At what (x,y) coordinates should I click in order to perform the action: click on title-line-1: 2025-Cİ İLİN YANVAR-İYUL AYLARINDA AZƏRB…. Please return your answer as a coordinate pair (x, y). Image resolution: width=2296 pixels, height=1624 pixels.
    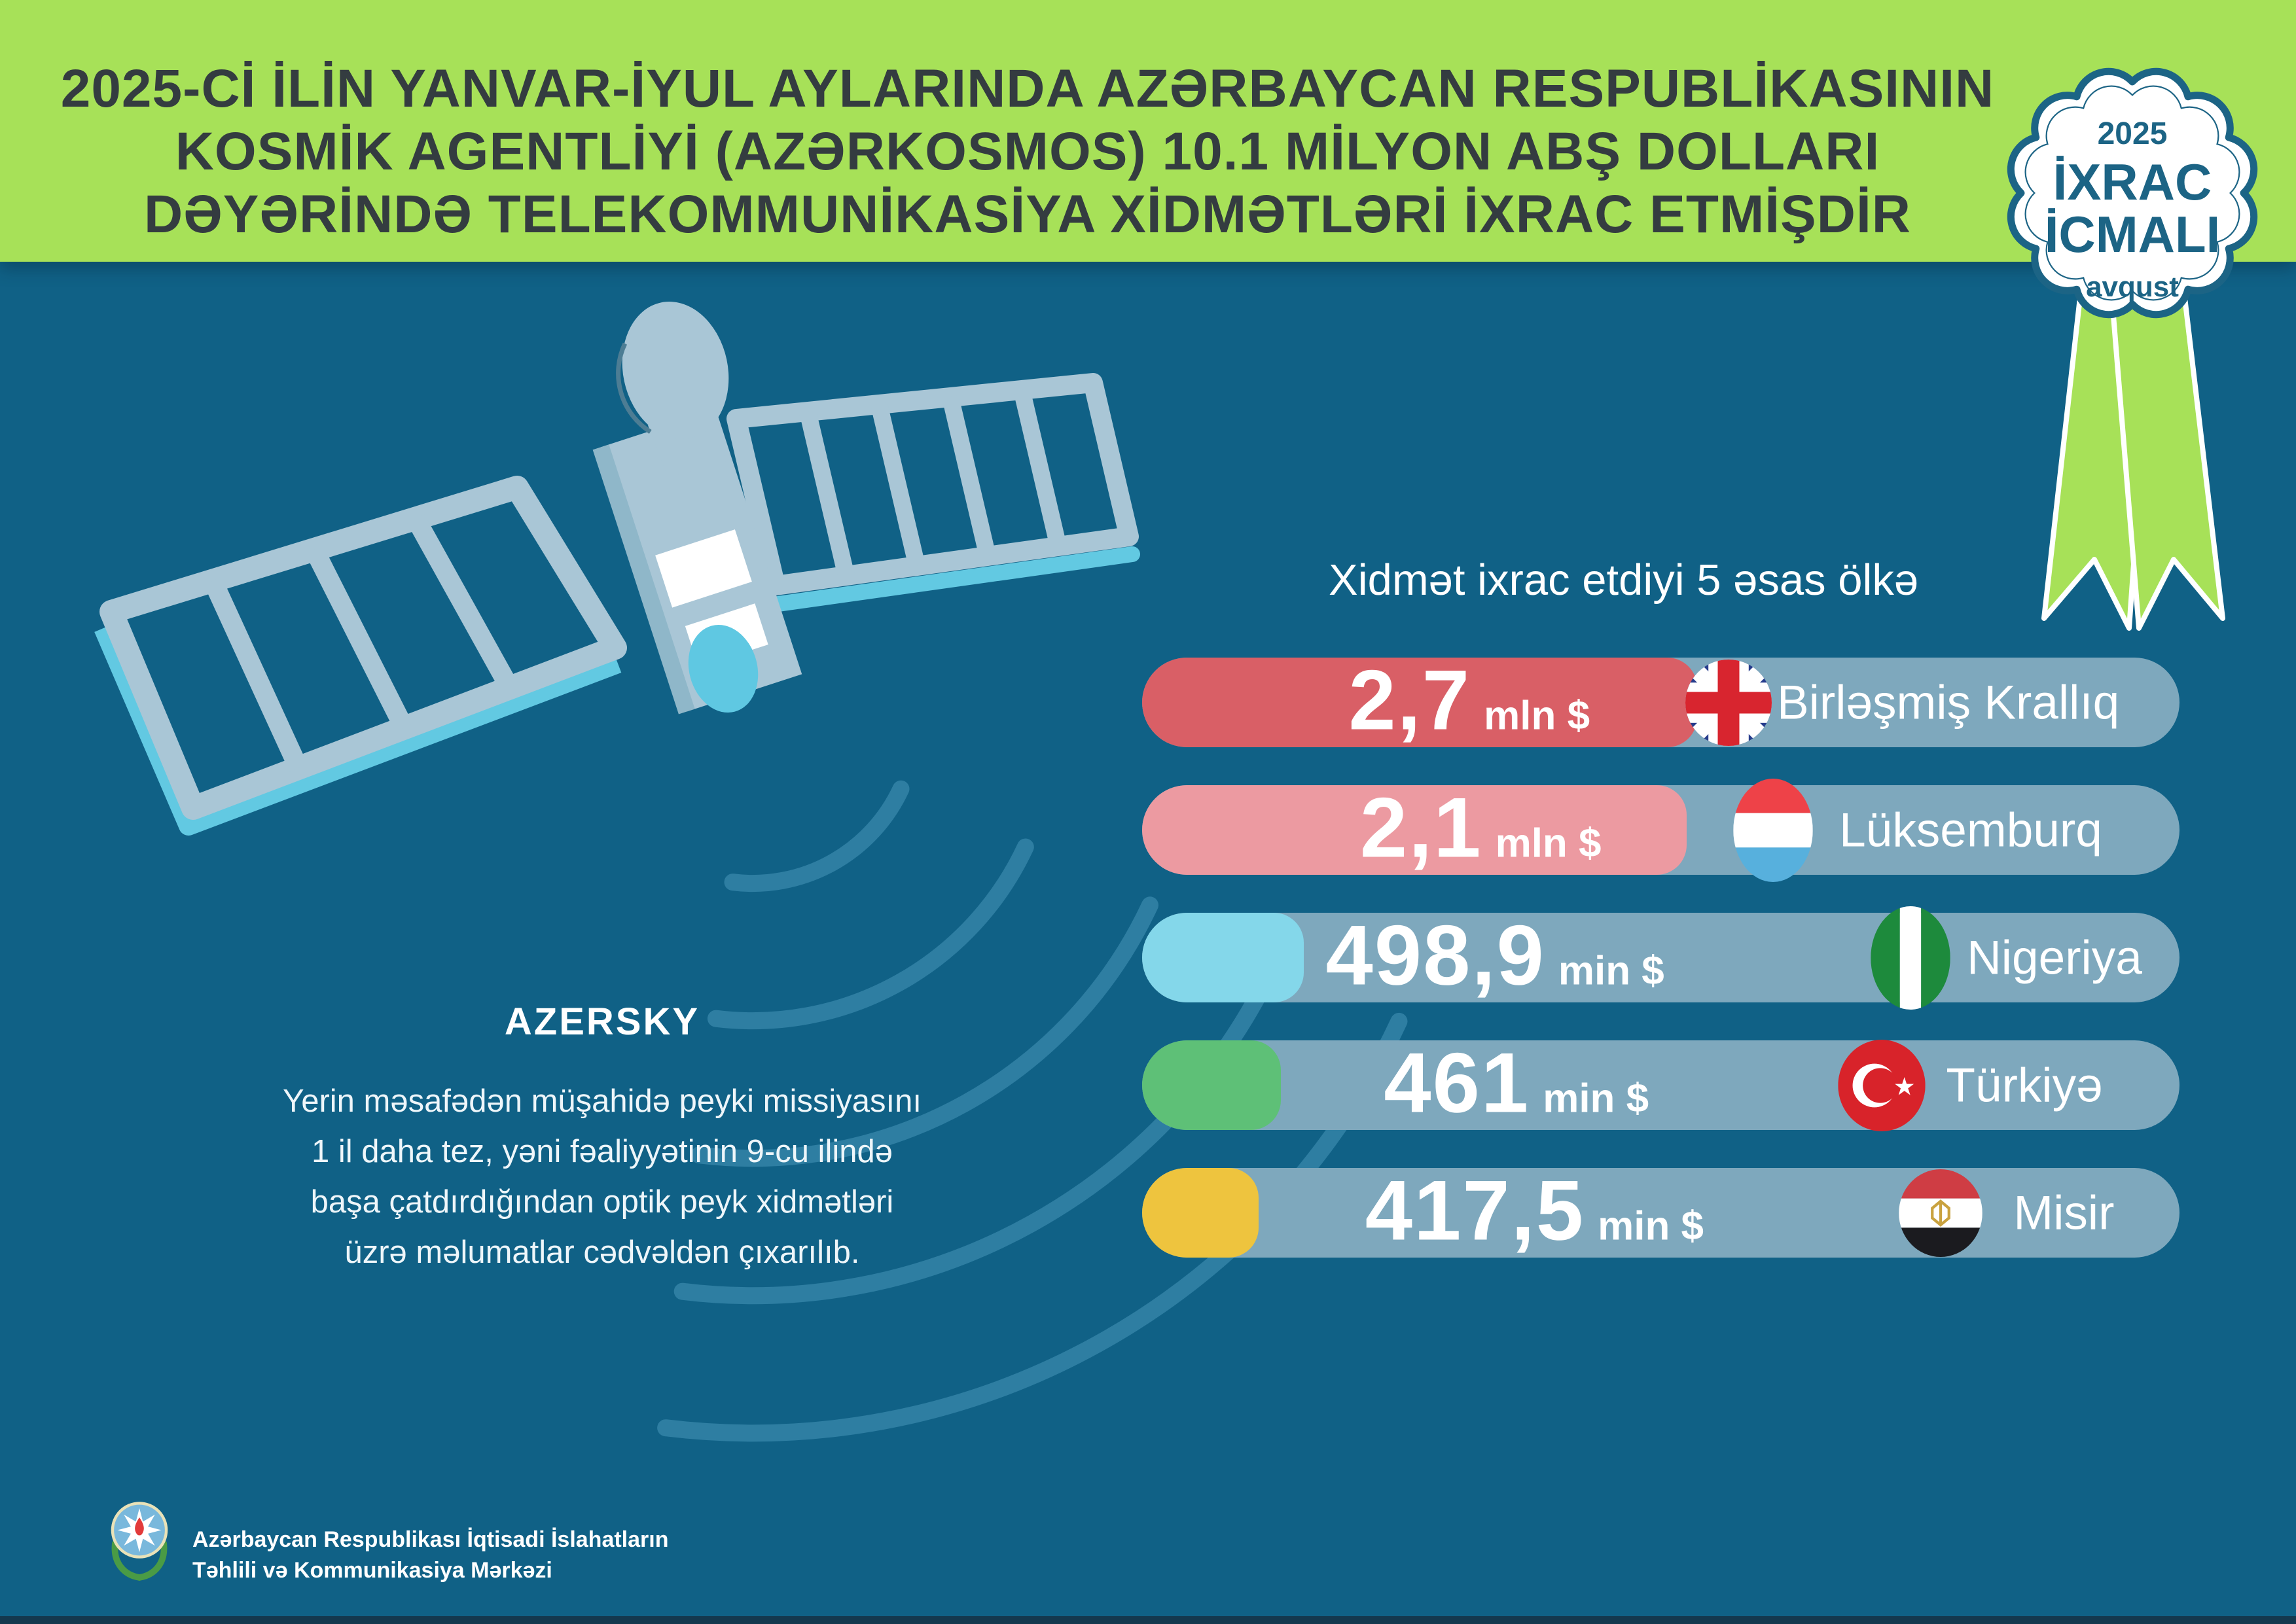
    Looking at the image, I should click on (1027, 88).